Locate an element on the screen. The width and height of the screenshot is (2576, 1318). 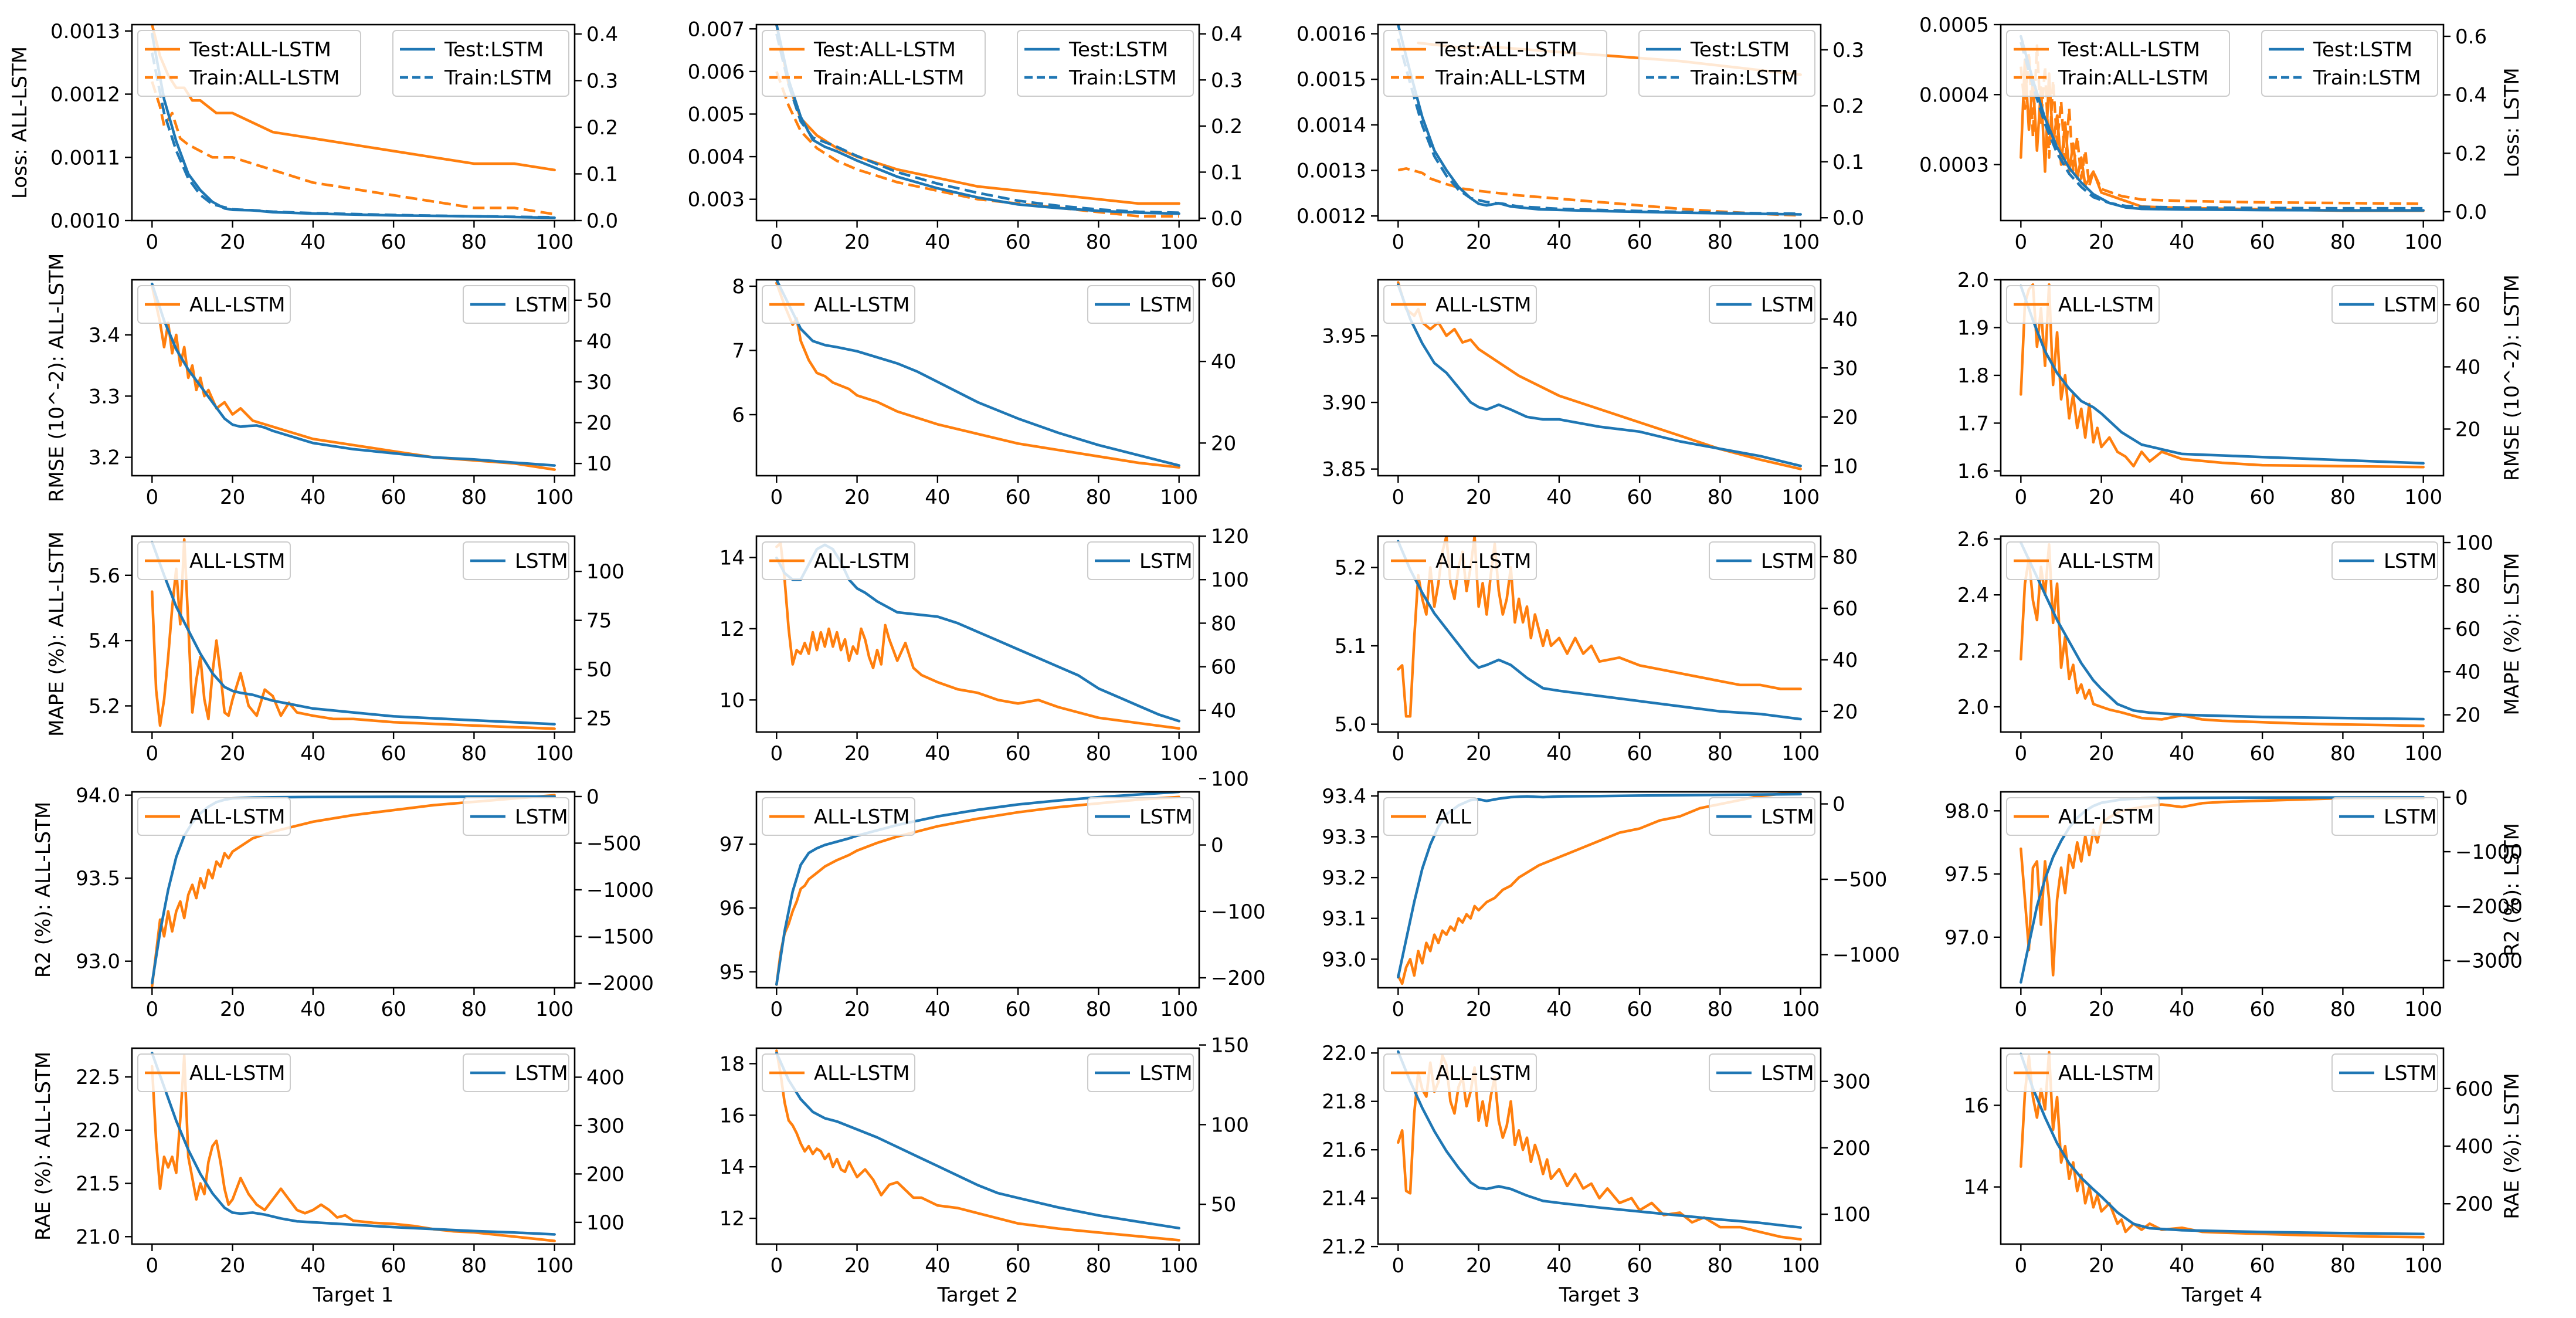
left-y-tick-label: 12 is located at coordinates (732, 629).